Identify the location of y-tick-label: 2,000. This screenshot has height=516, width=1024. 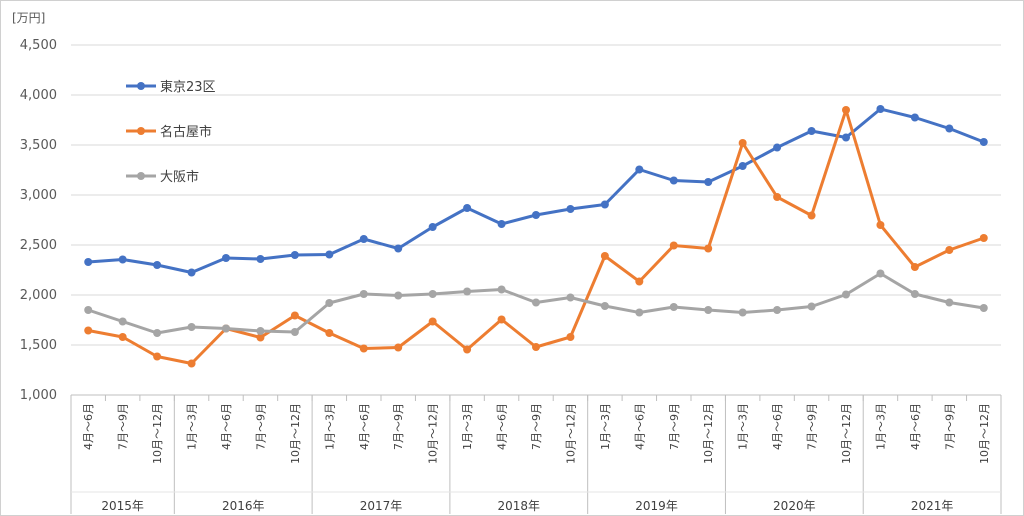
(38, 295).